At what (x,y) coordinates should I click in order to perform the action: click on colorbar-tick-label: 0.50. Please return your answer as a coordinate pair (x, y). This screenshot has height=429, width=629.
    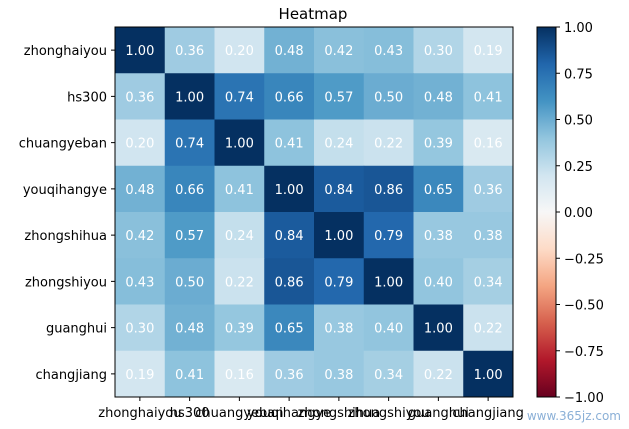
    Looking at the image, I should click on (578, 121).